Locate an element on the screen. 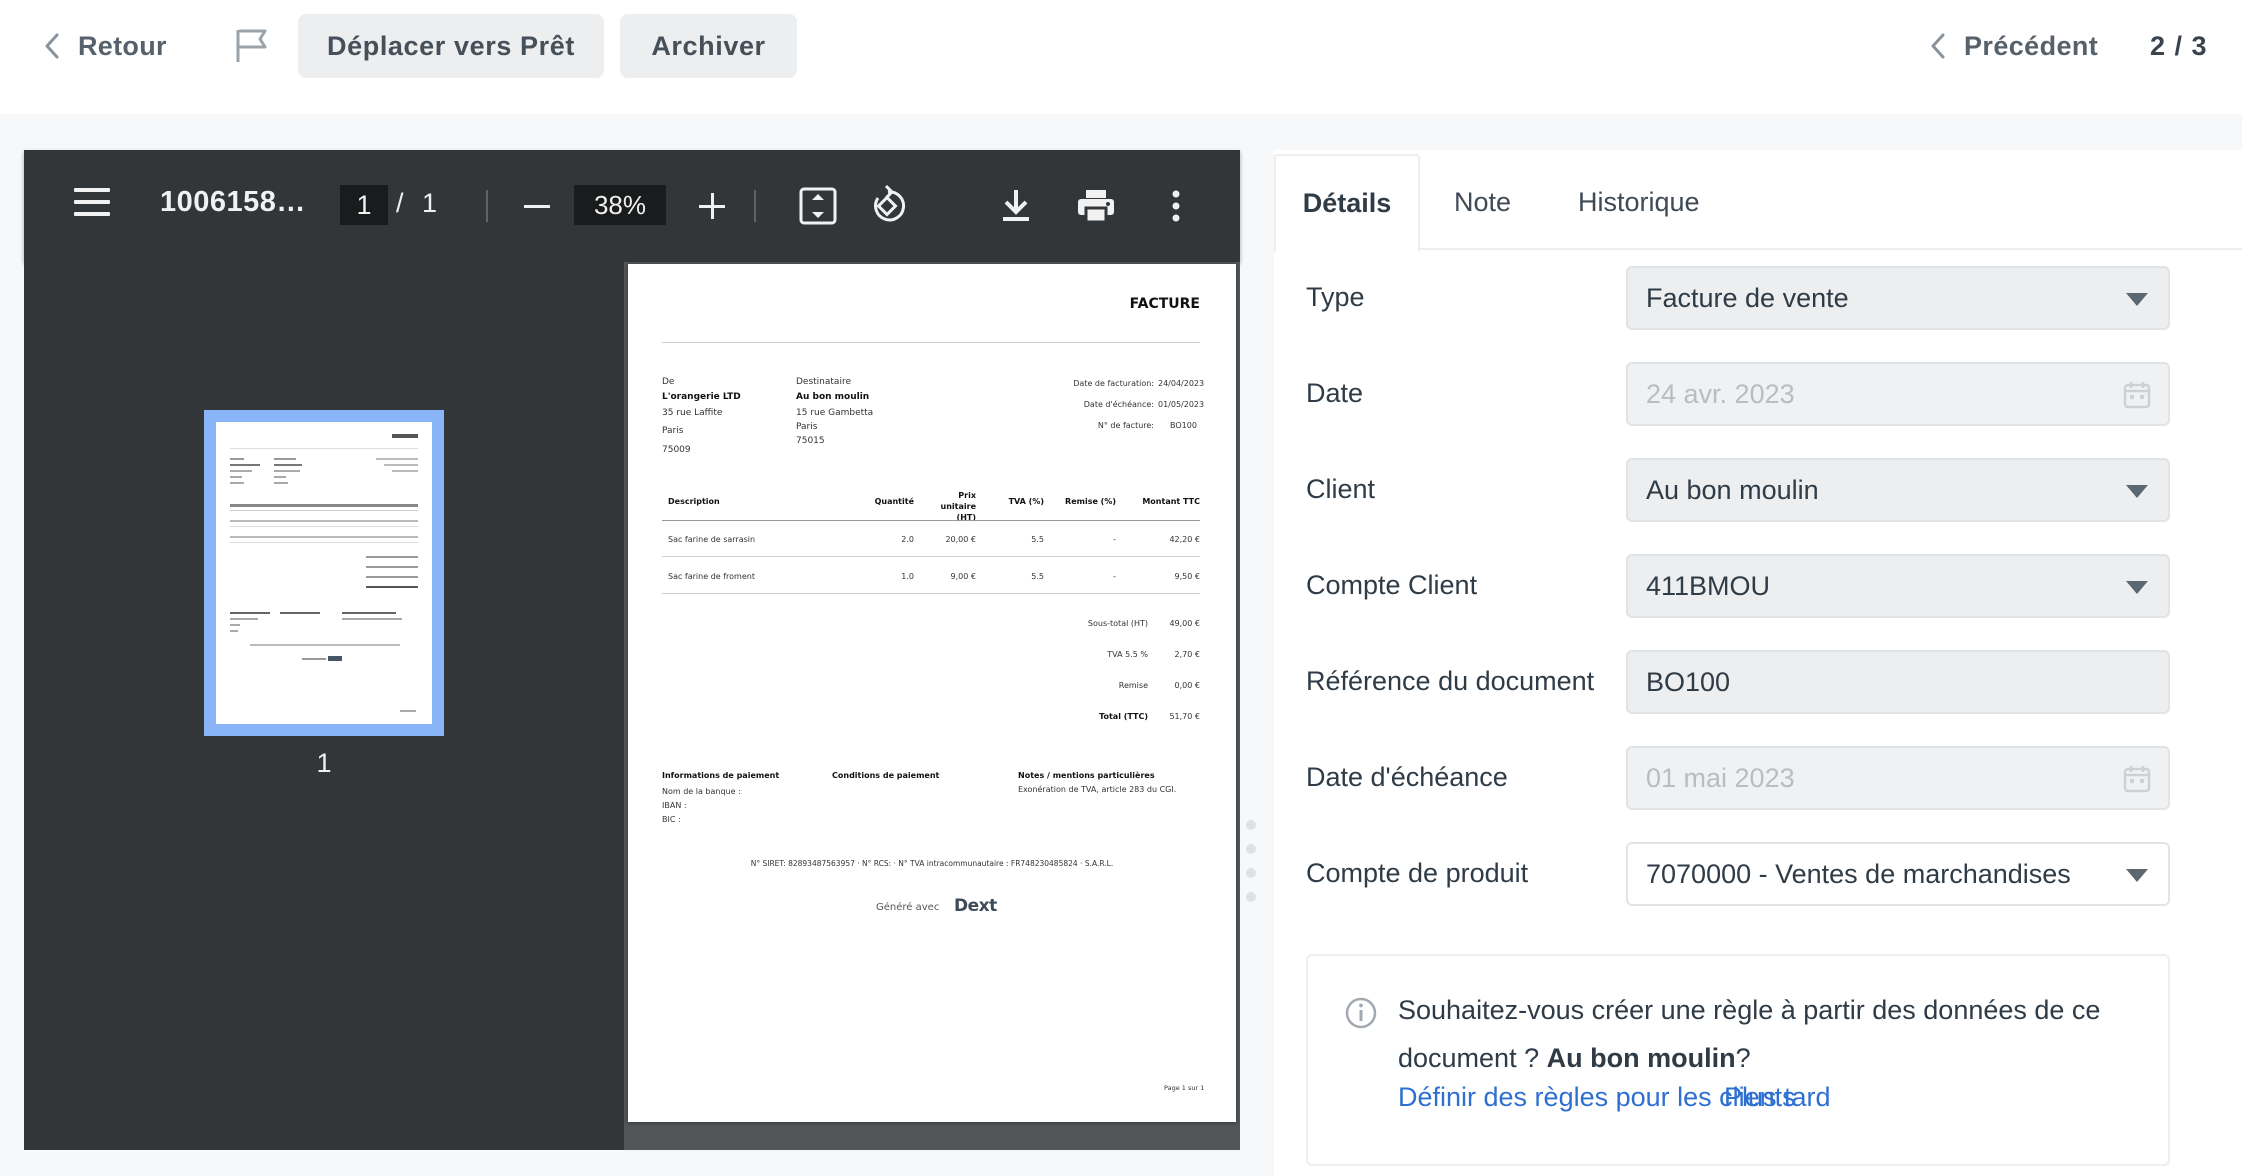 The image size is (2242, 1176). thumbnail-page-preview is located at coordinates (324, 573).